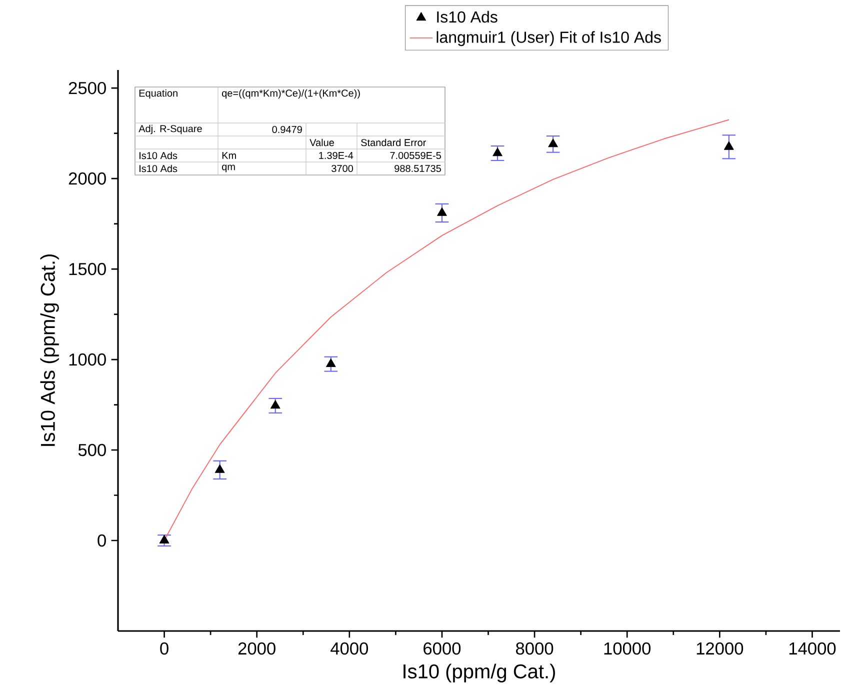 Image resolution: width=843 pixels, height=687 pixels. Describe the element at coordinates (442, 648) in the screenshot. I see `x-tick-label: 6000` at that location.